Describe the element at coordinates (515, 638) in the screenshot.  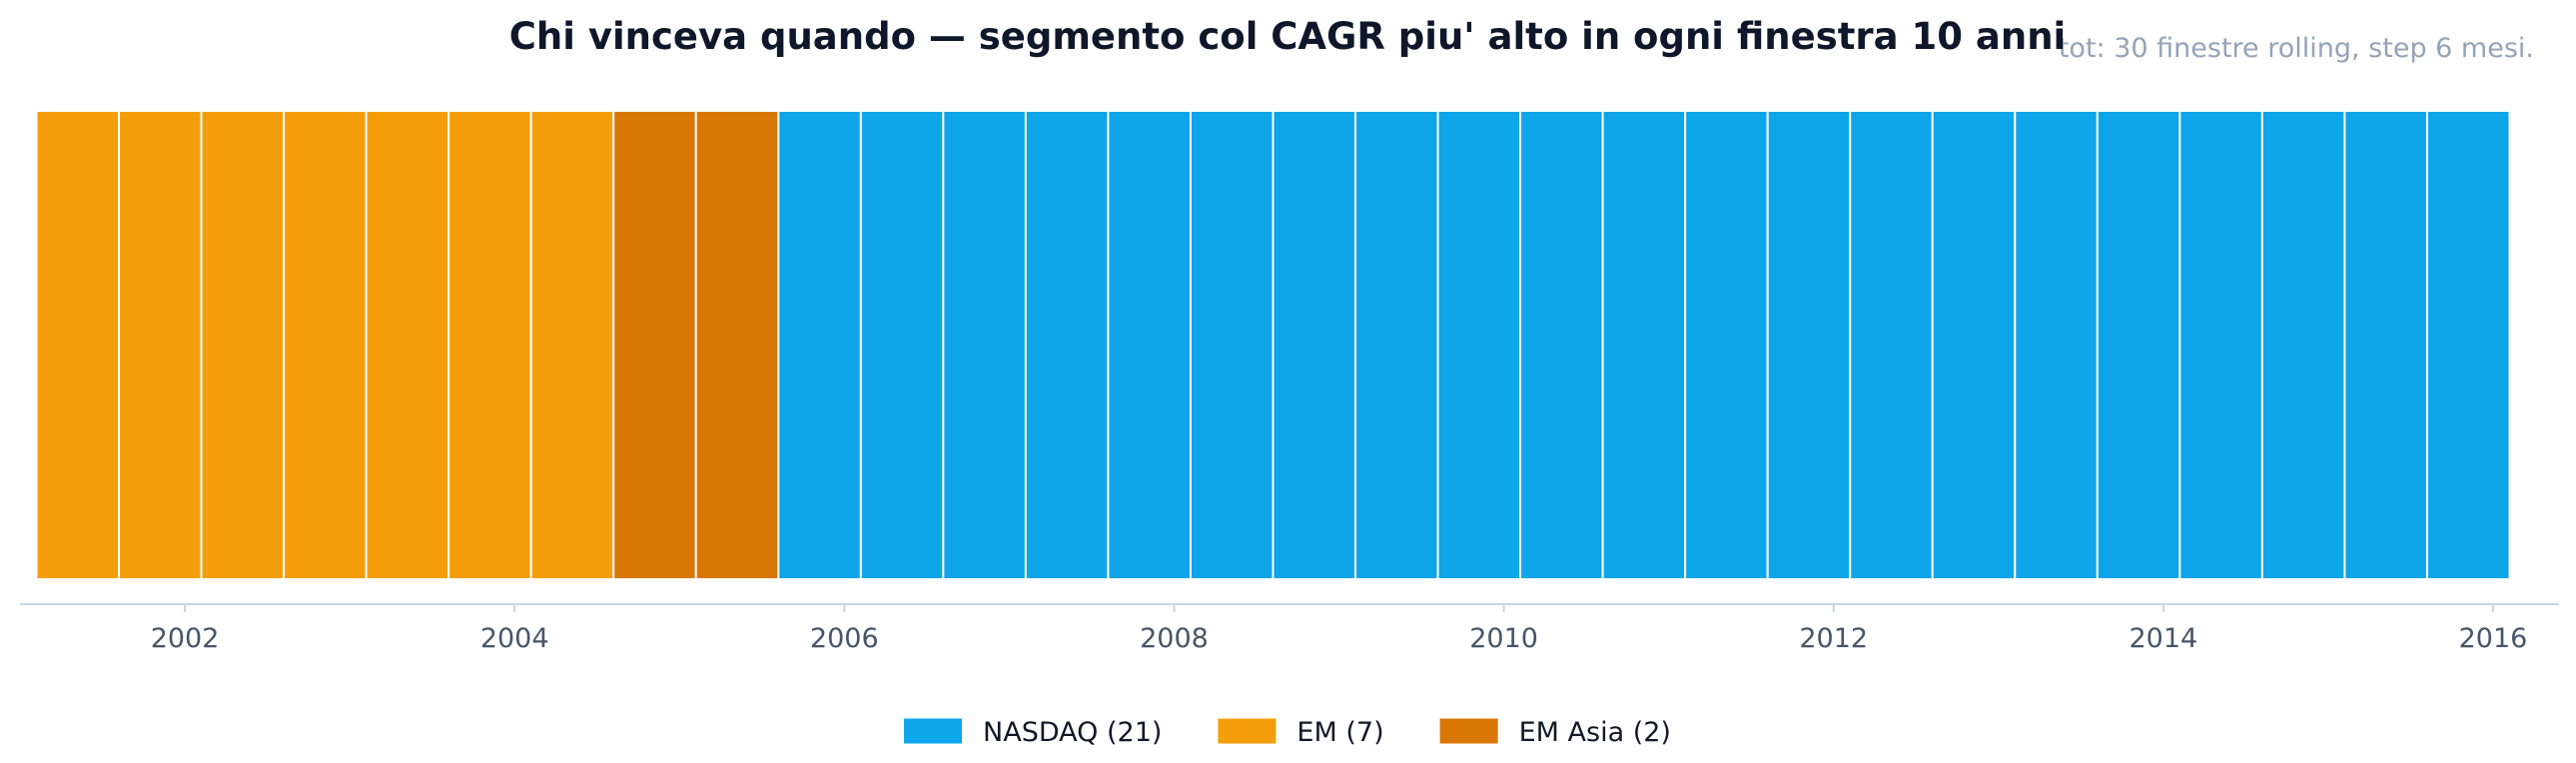
I see `x-tick-label-2004: 2004` at that location.